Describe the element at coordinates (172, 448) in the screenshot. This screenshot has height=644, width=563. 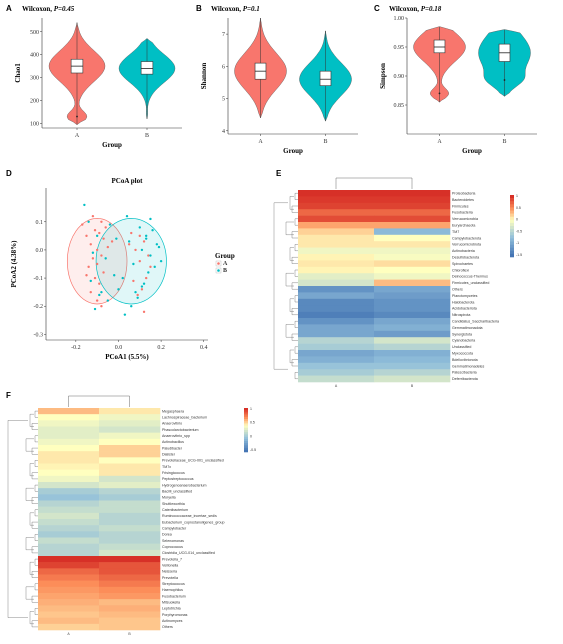
I see `row-label: Paludibacter` at that location.